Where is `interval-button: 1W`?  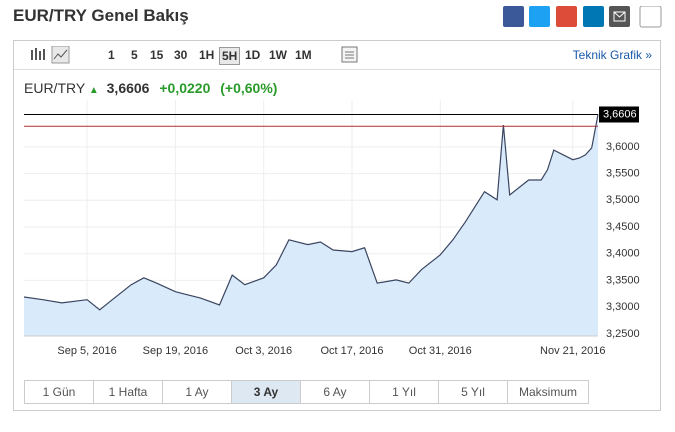
interval-button: 1W is located at coordinates (278, 55).